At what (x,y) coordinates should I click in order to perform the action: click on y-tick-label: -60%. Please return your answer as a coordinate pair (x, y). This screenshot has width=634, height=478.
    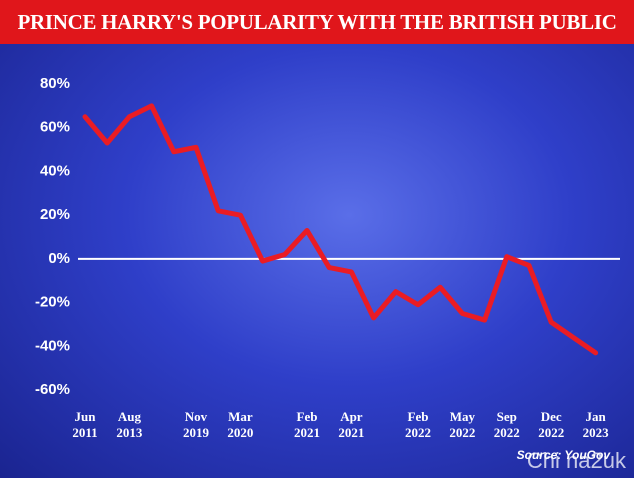
    Looking at the image, I should click on (52, 389).